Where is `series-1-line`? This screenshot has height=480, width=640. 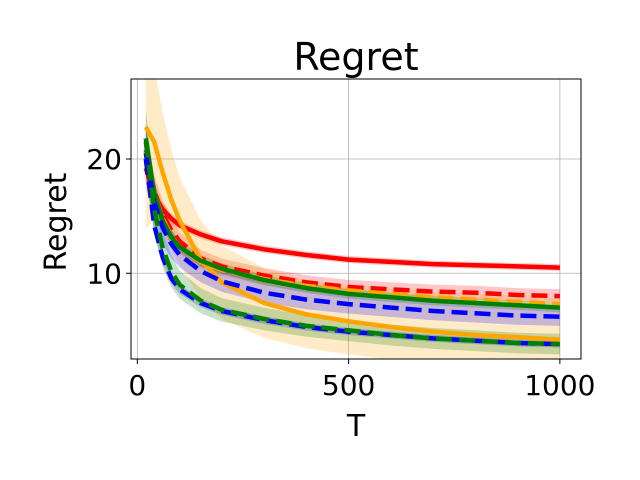
series-1-line is located at coordinates (351, 218).